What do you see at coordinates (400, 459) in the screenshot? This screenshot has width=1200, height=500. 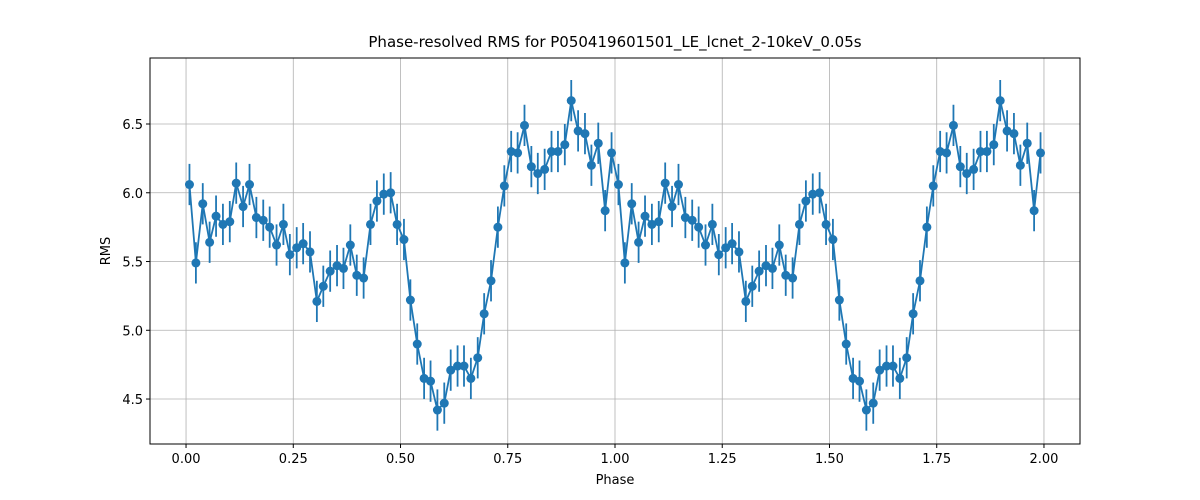 I see `x-tick-label: 0.50` at bounding box center [400, 459].